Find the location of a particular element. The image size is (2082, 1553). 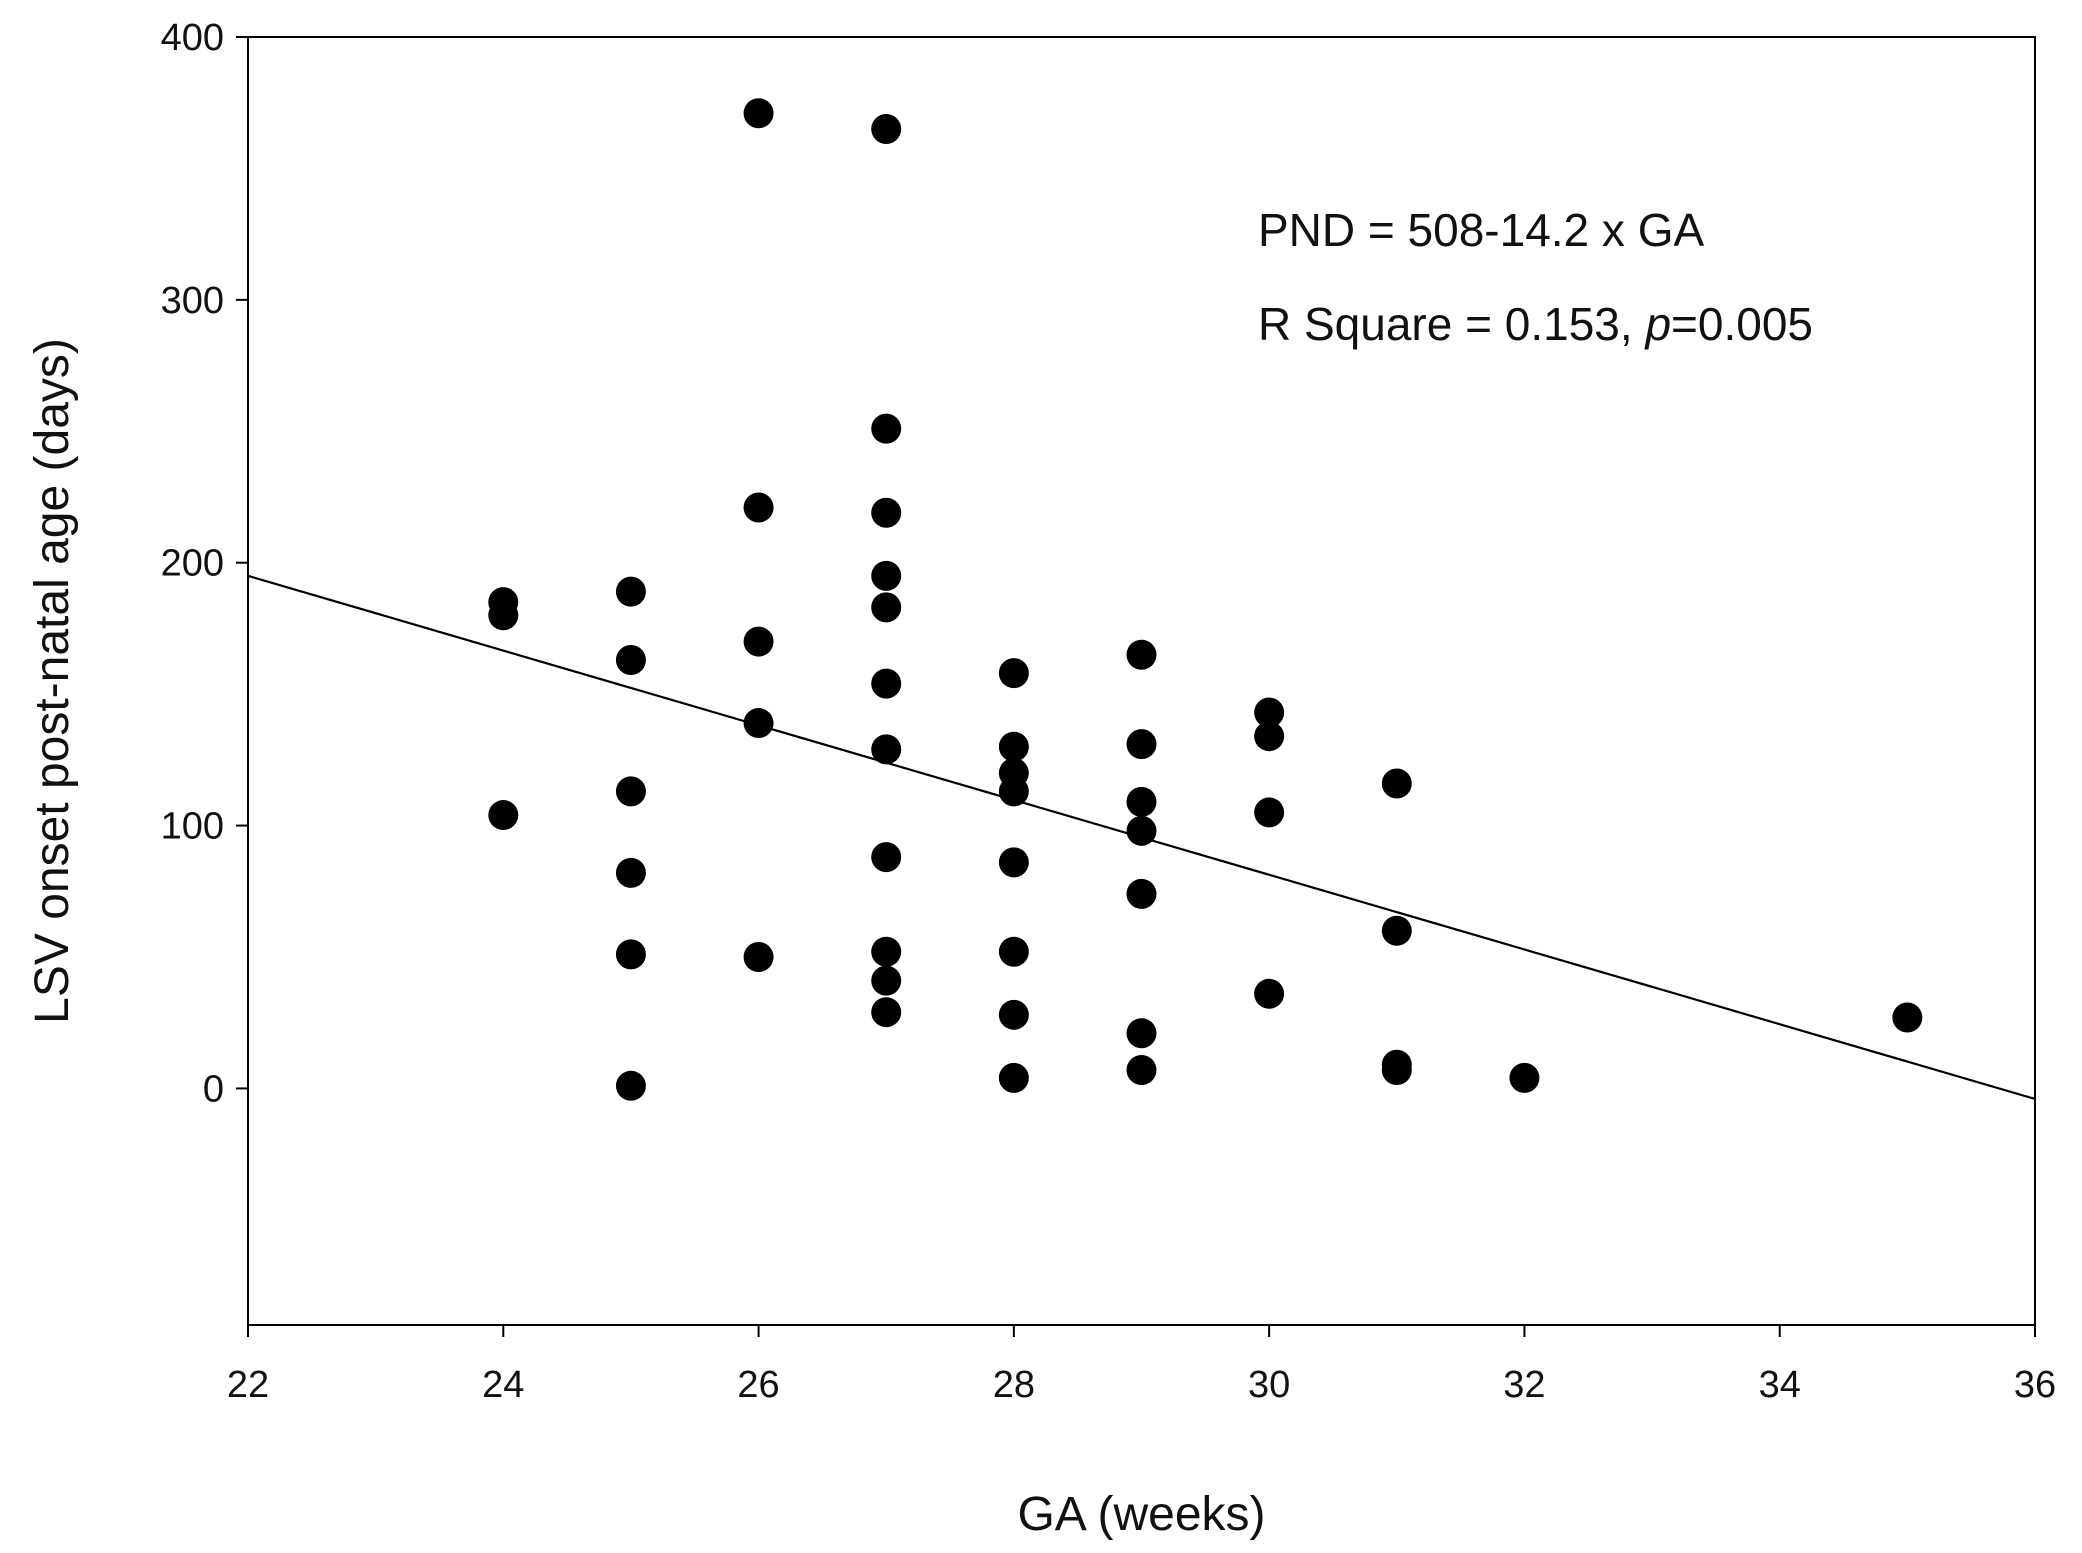

x-tick-label: 30 is located at coordinates (1269, 1385).